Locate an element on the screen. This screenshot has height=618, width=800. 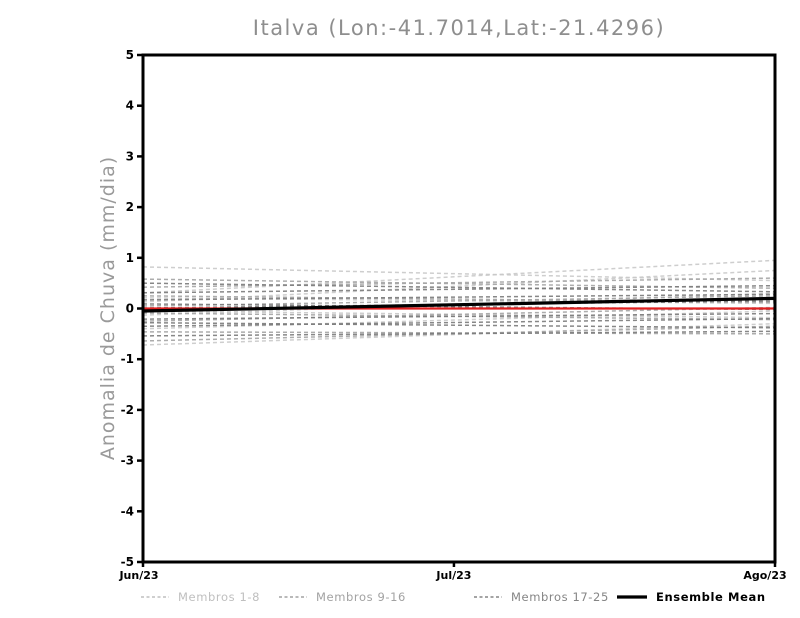
legend-item-membros-17-25: Membros 17-25 is located at coordinates (541, 597).